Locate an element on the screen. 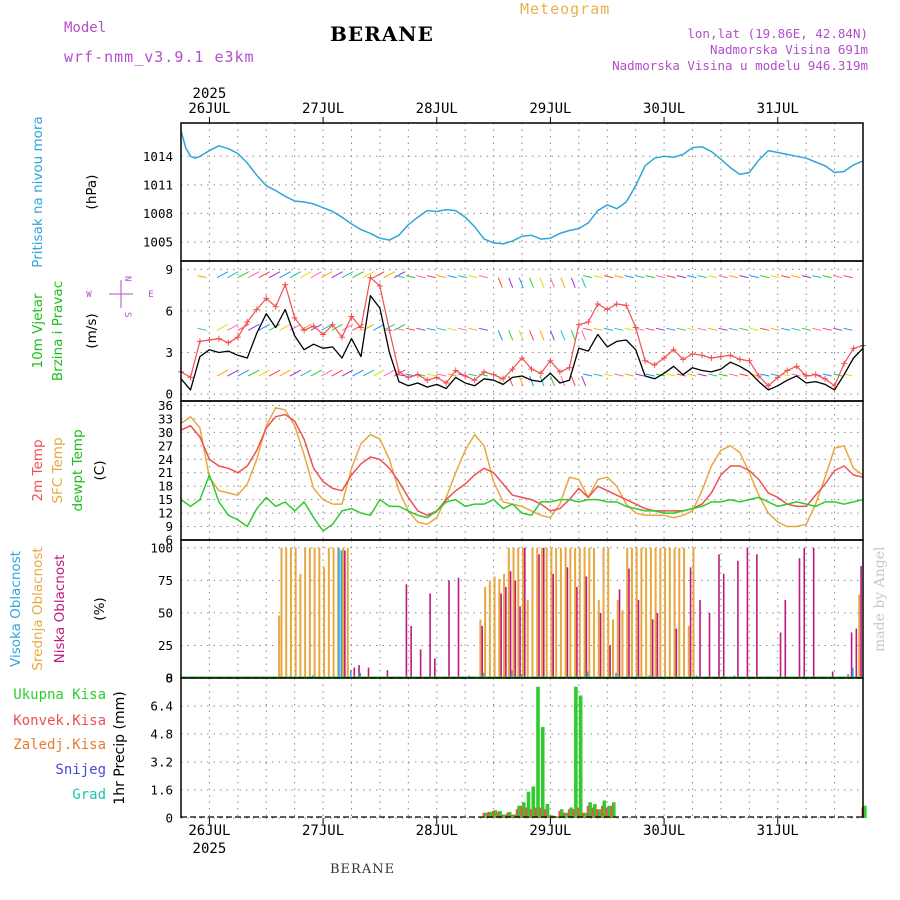 This screenshot has width=900, height=900. top-day-label: 28JUL is located at coordinates (437, 109).